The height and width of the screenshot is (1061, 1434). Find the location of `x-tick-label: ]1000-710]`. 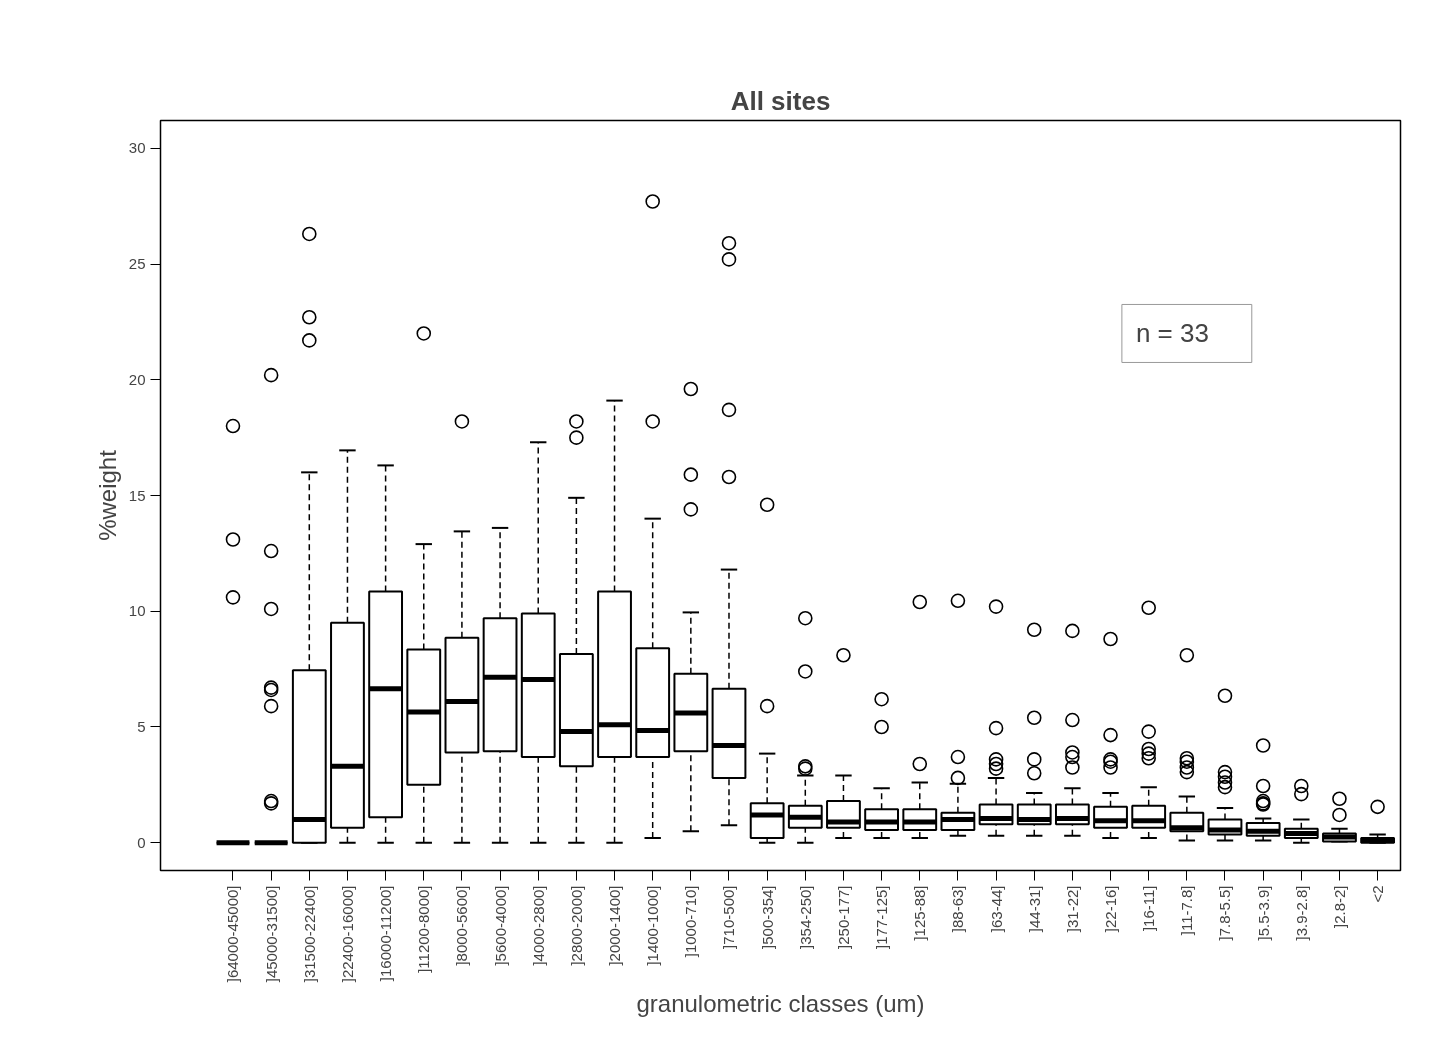

x-tick-label: ]1000-710] is located at coordinates (691, 921).